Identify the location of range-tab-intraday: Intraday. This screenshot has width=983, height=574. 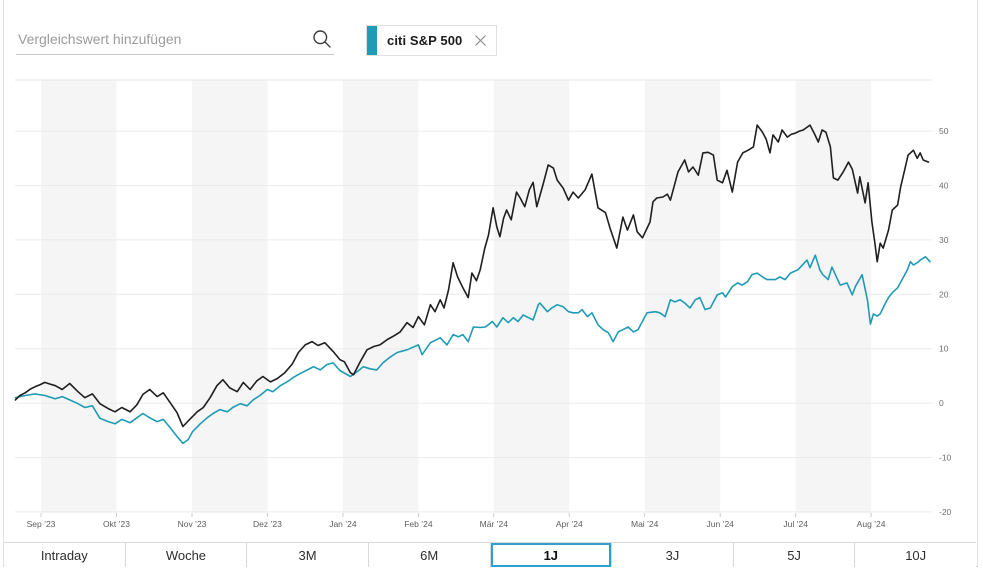
(65, 555).